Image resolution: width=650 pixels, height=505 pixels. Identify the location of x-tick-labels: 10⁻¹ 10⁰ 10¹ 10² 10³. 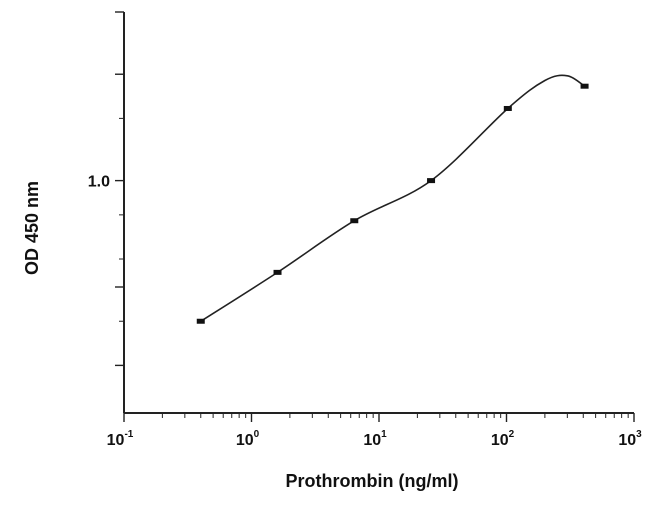
(374, 439).